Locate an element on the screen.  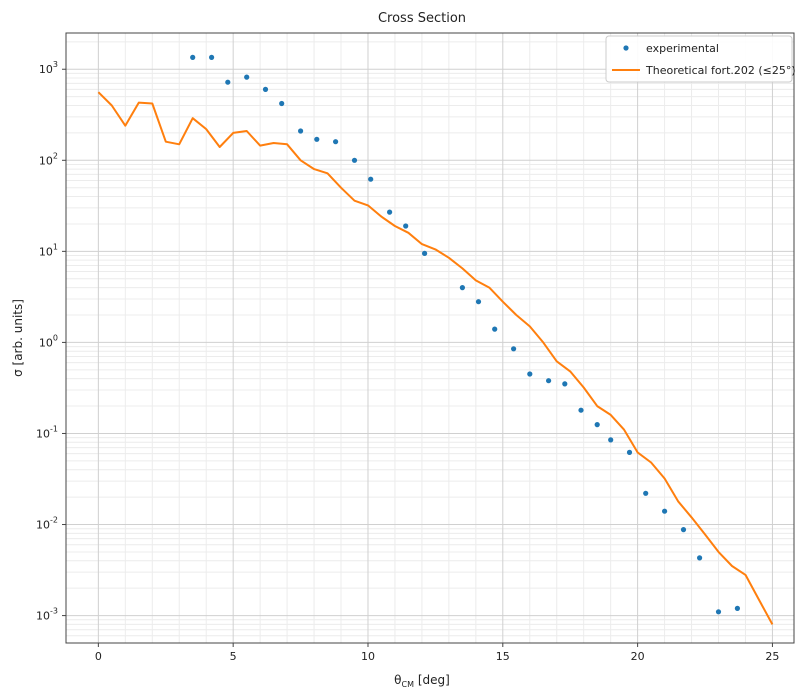
x-tick-label: 20 is located at coordinates (638, 656).